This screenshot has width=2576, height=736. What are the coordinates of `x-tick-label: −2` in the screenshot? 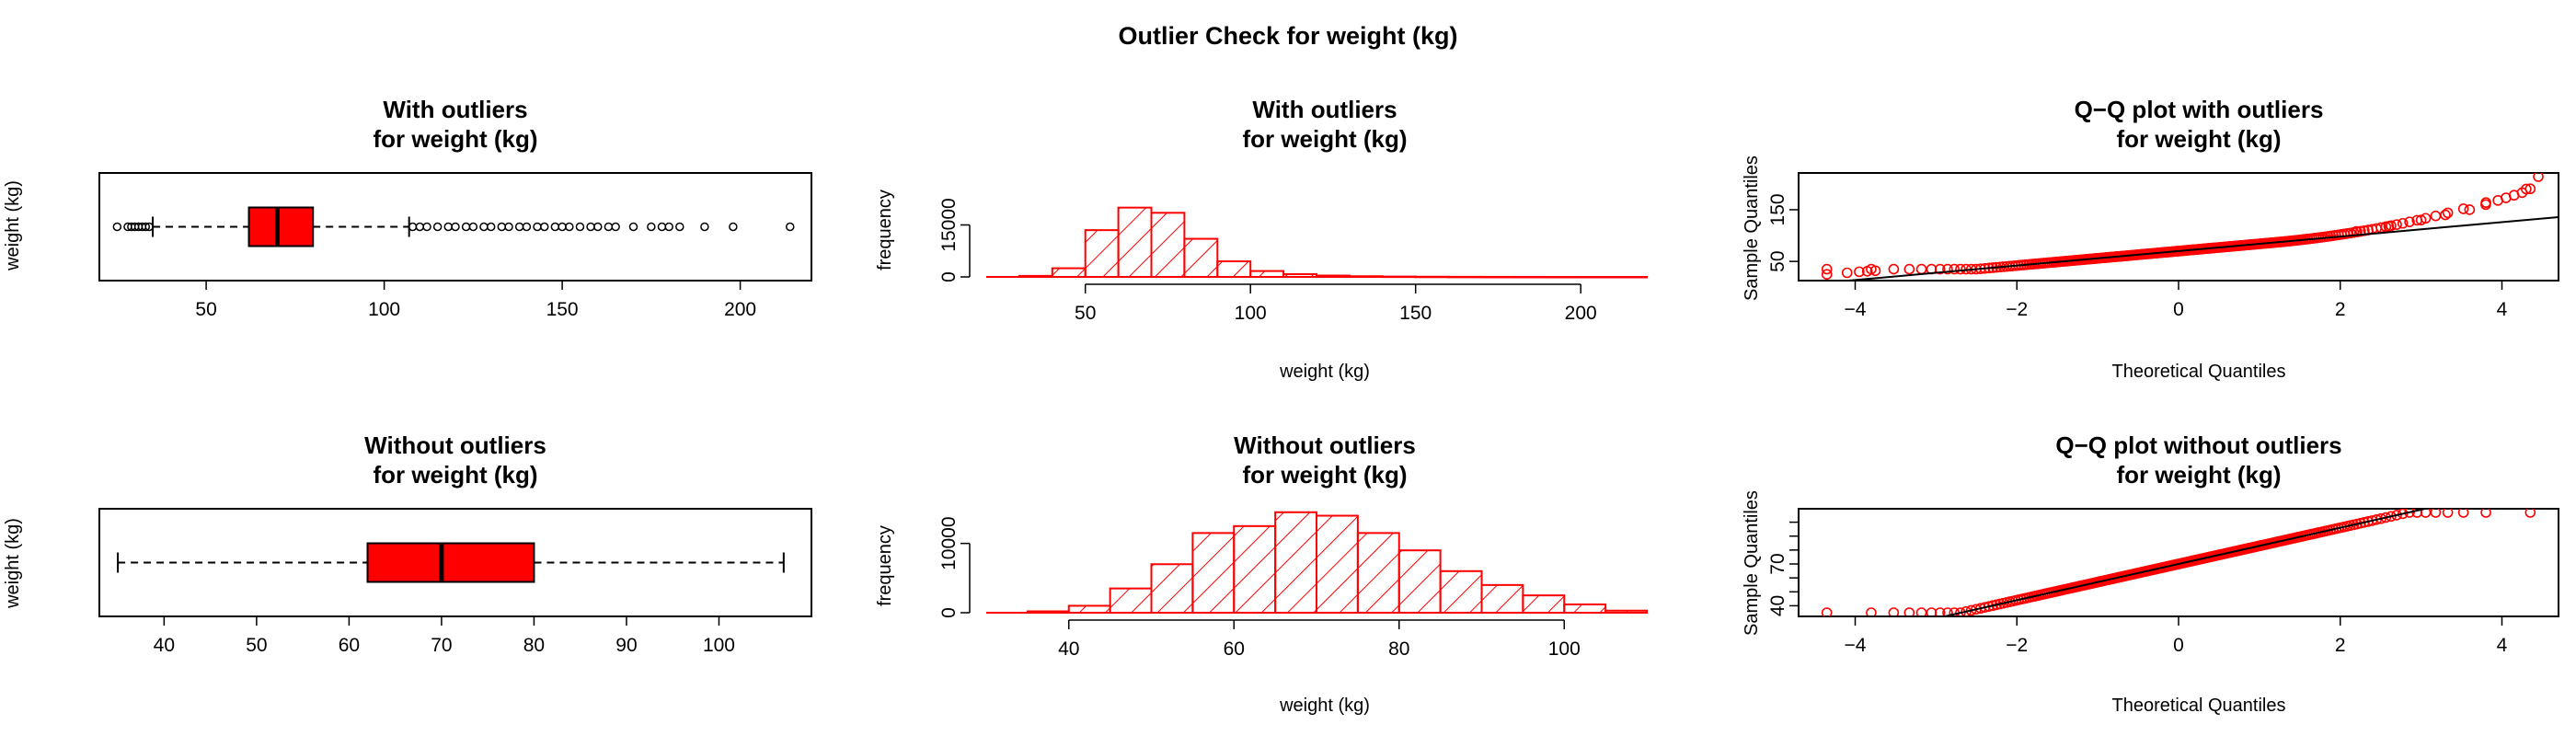 It's located at (2017, 645).